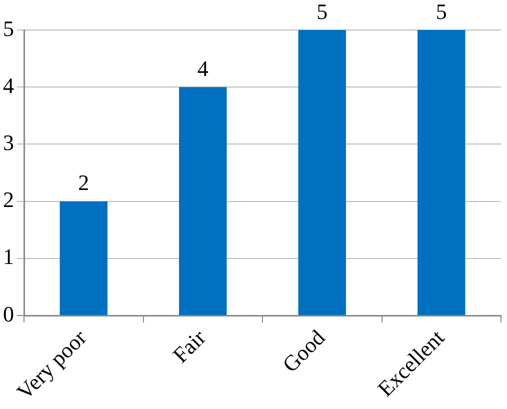 This screenshot has height=409, width=507. I want to click on y-tick-label: 0, so click(8, 313).